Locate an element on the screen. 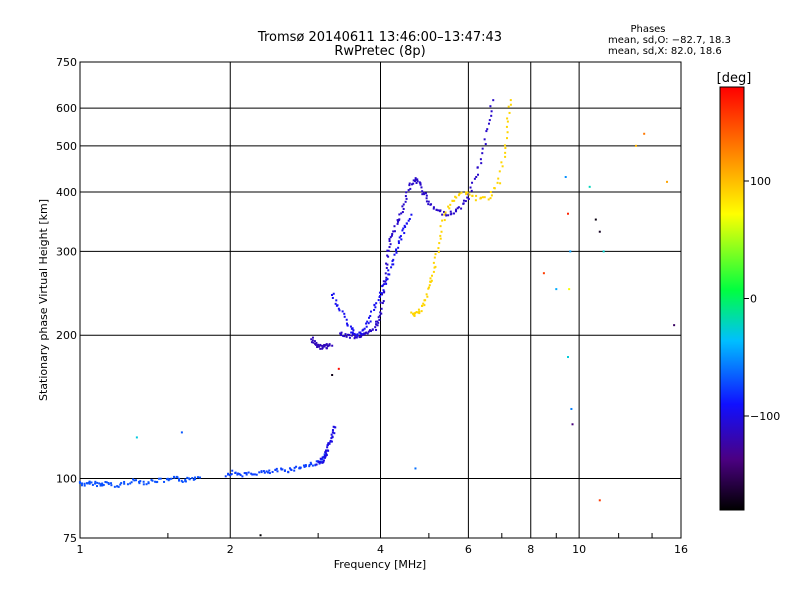 This screenshot has height=604, width=800. x-axis: 1 2 4 6 8 10 16 is located at coordinates (382, 544).